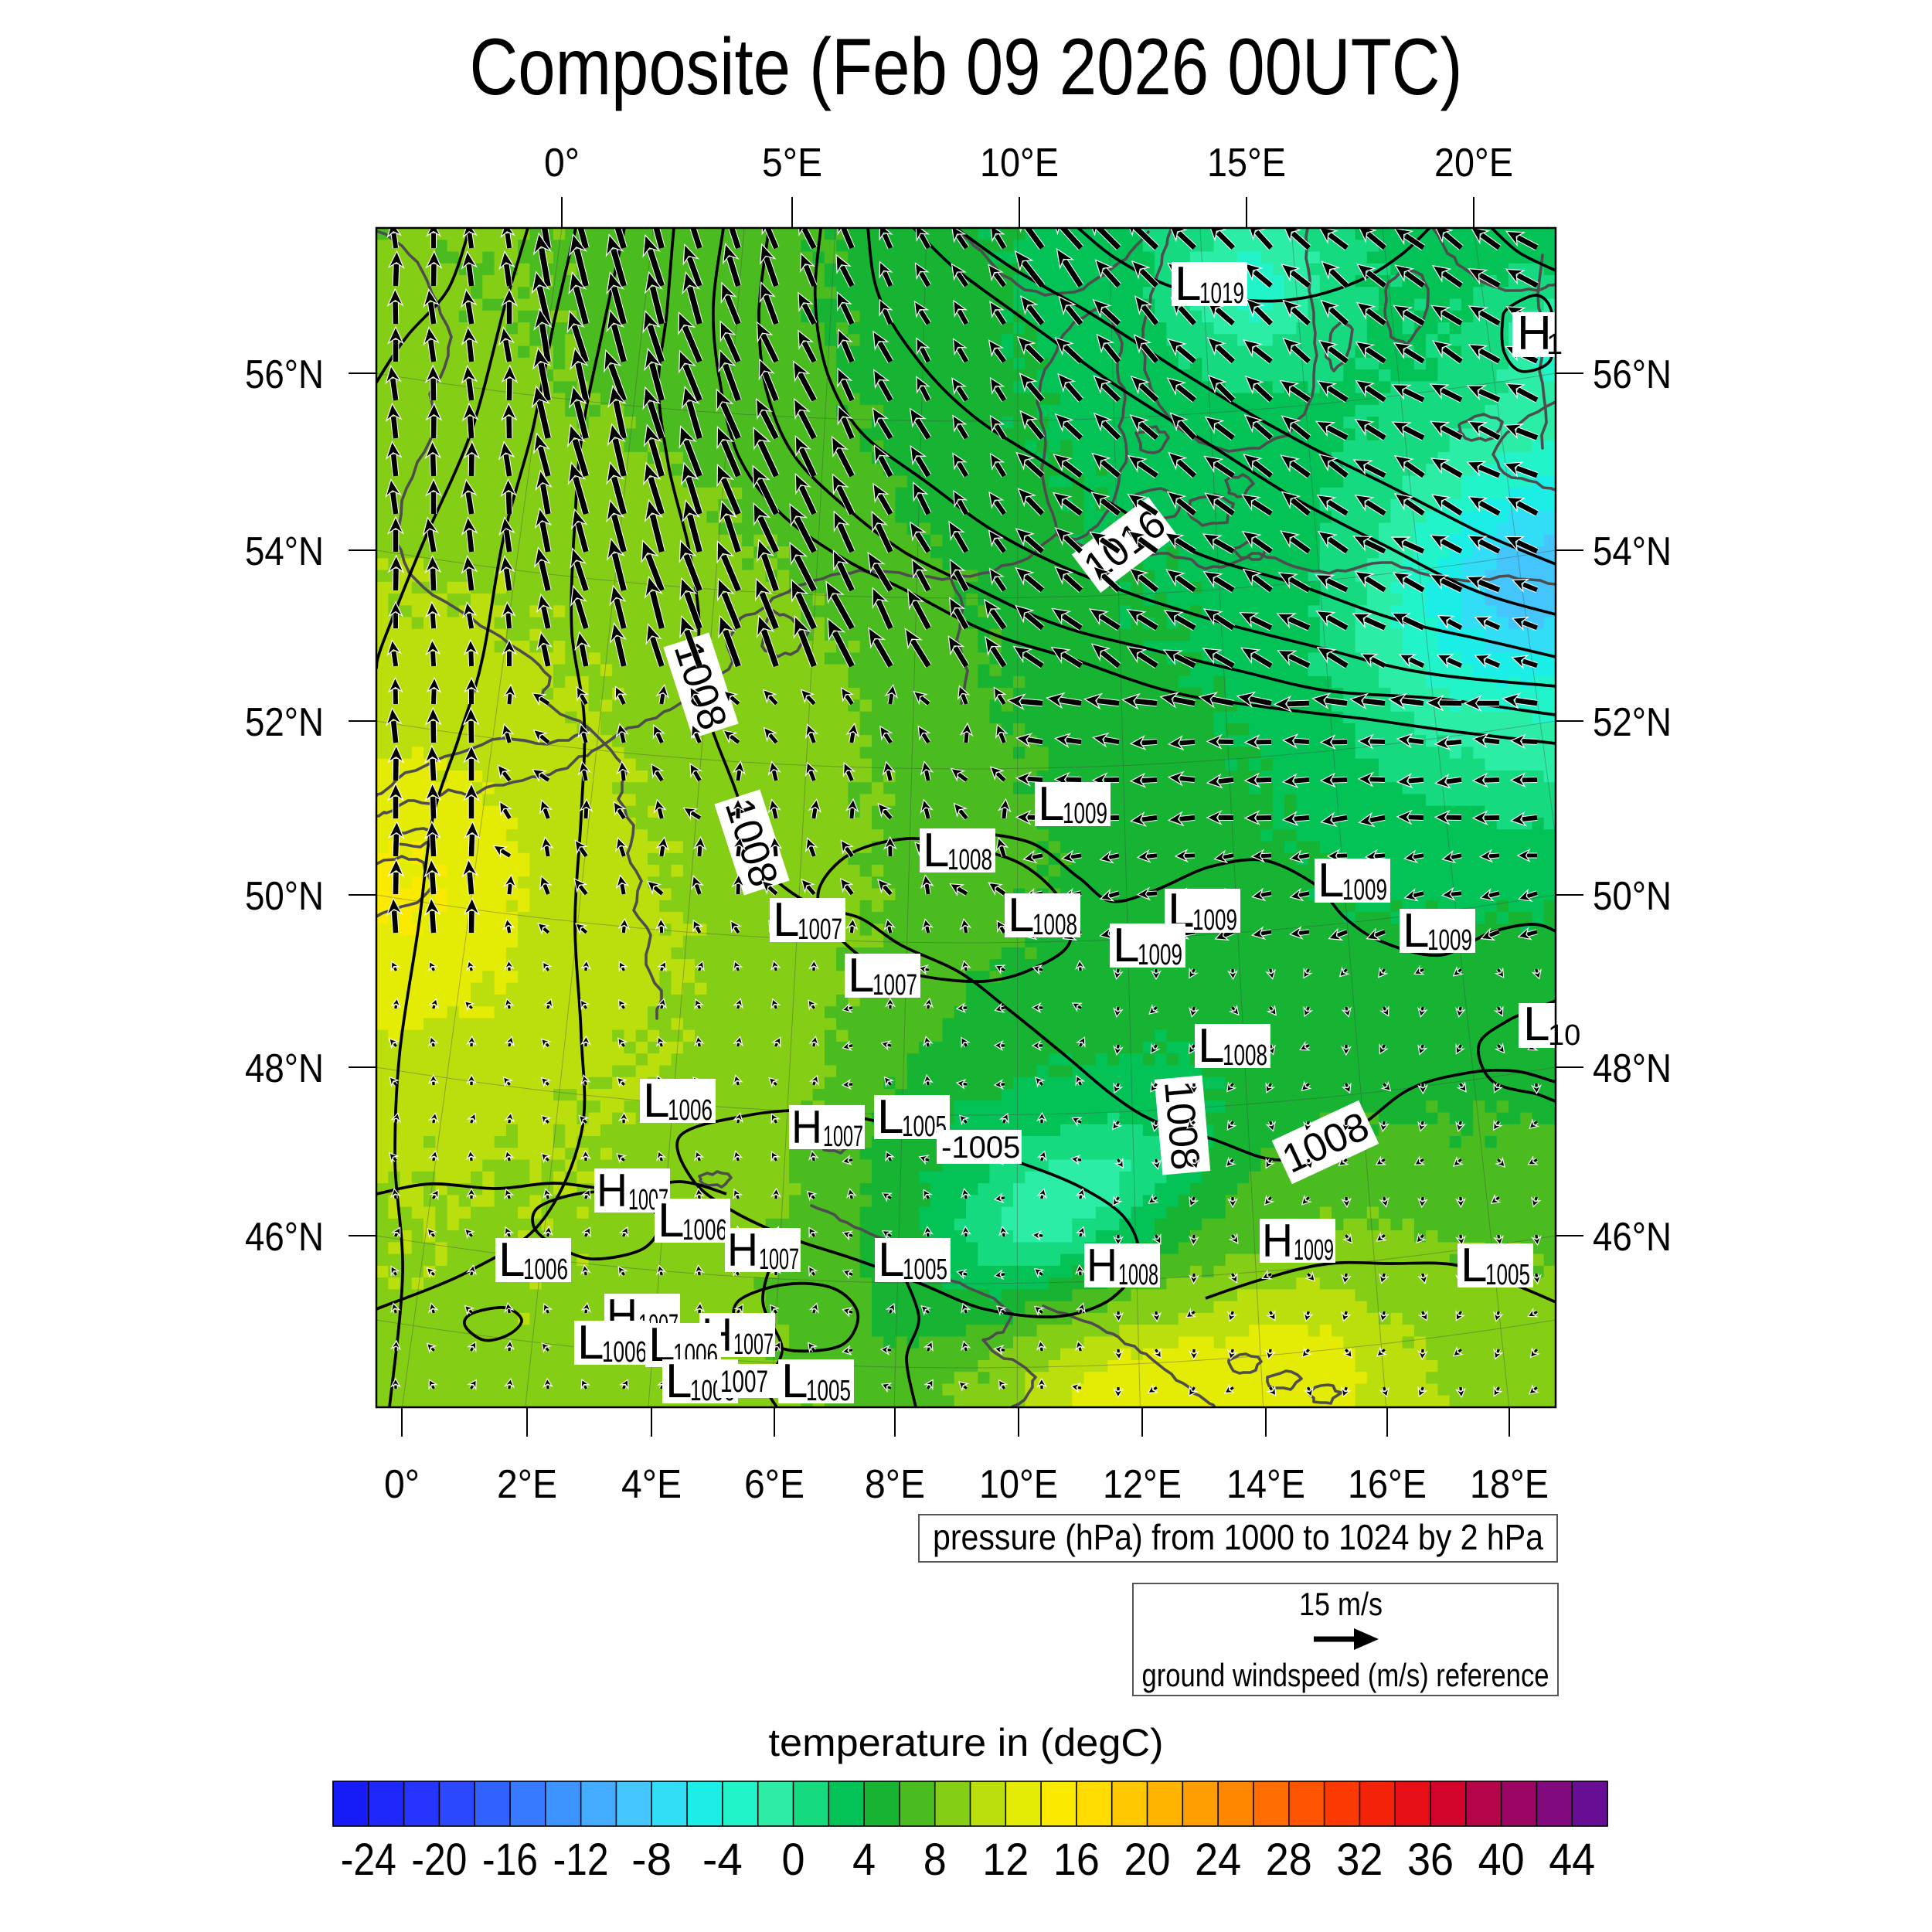  Describe the element at coordinates (439, 1860) in the screenshot. I see `svg-text: -20` at that location.